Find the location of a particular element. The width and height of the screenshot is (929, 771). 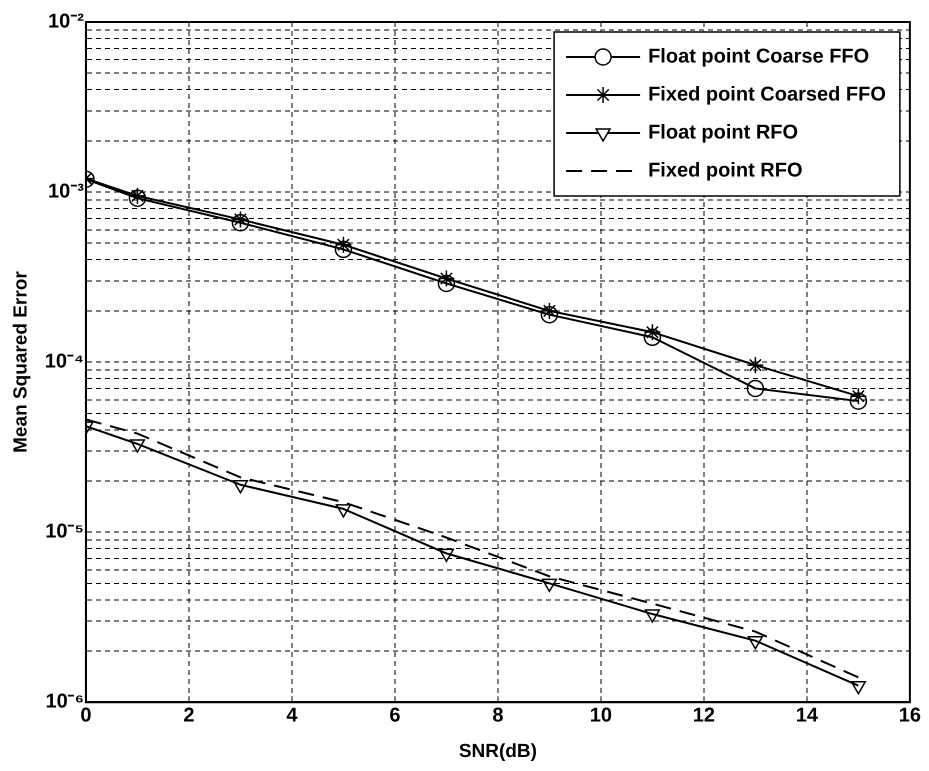

legend-label: Fixed point RFO is located at coordinates (725, 171).